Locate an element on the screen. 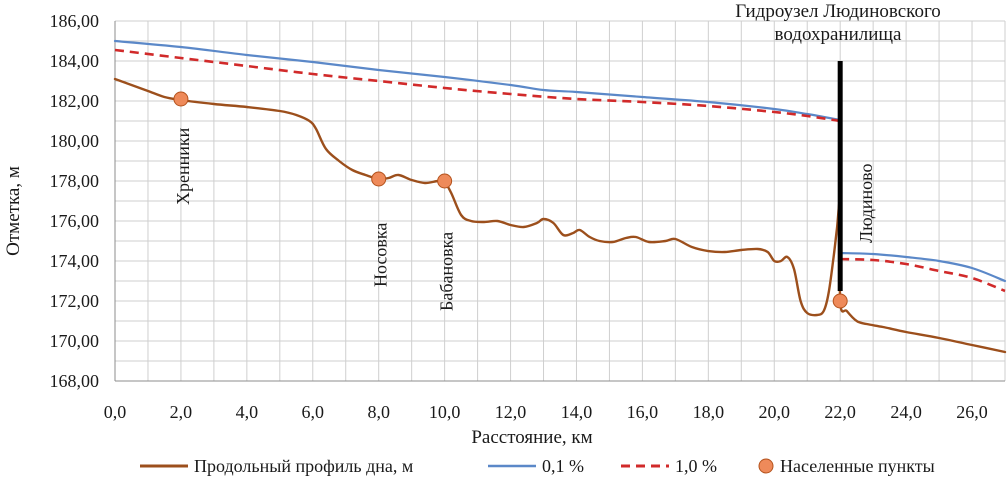 The width and height of the screenshot is (1007, 479). x-axis-title: Расстояние, км is located at coordinates (531, 437).